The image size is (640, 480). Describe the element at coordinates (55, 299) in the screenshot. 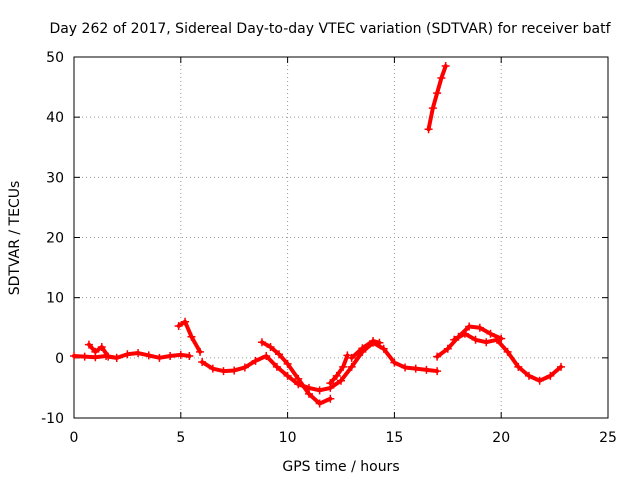

I see `y-tick-label: 10` at that location.